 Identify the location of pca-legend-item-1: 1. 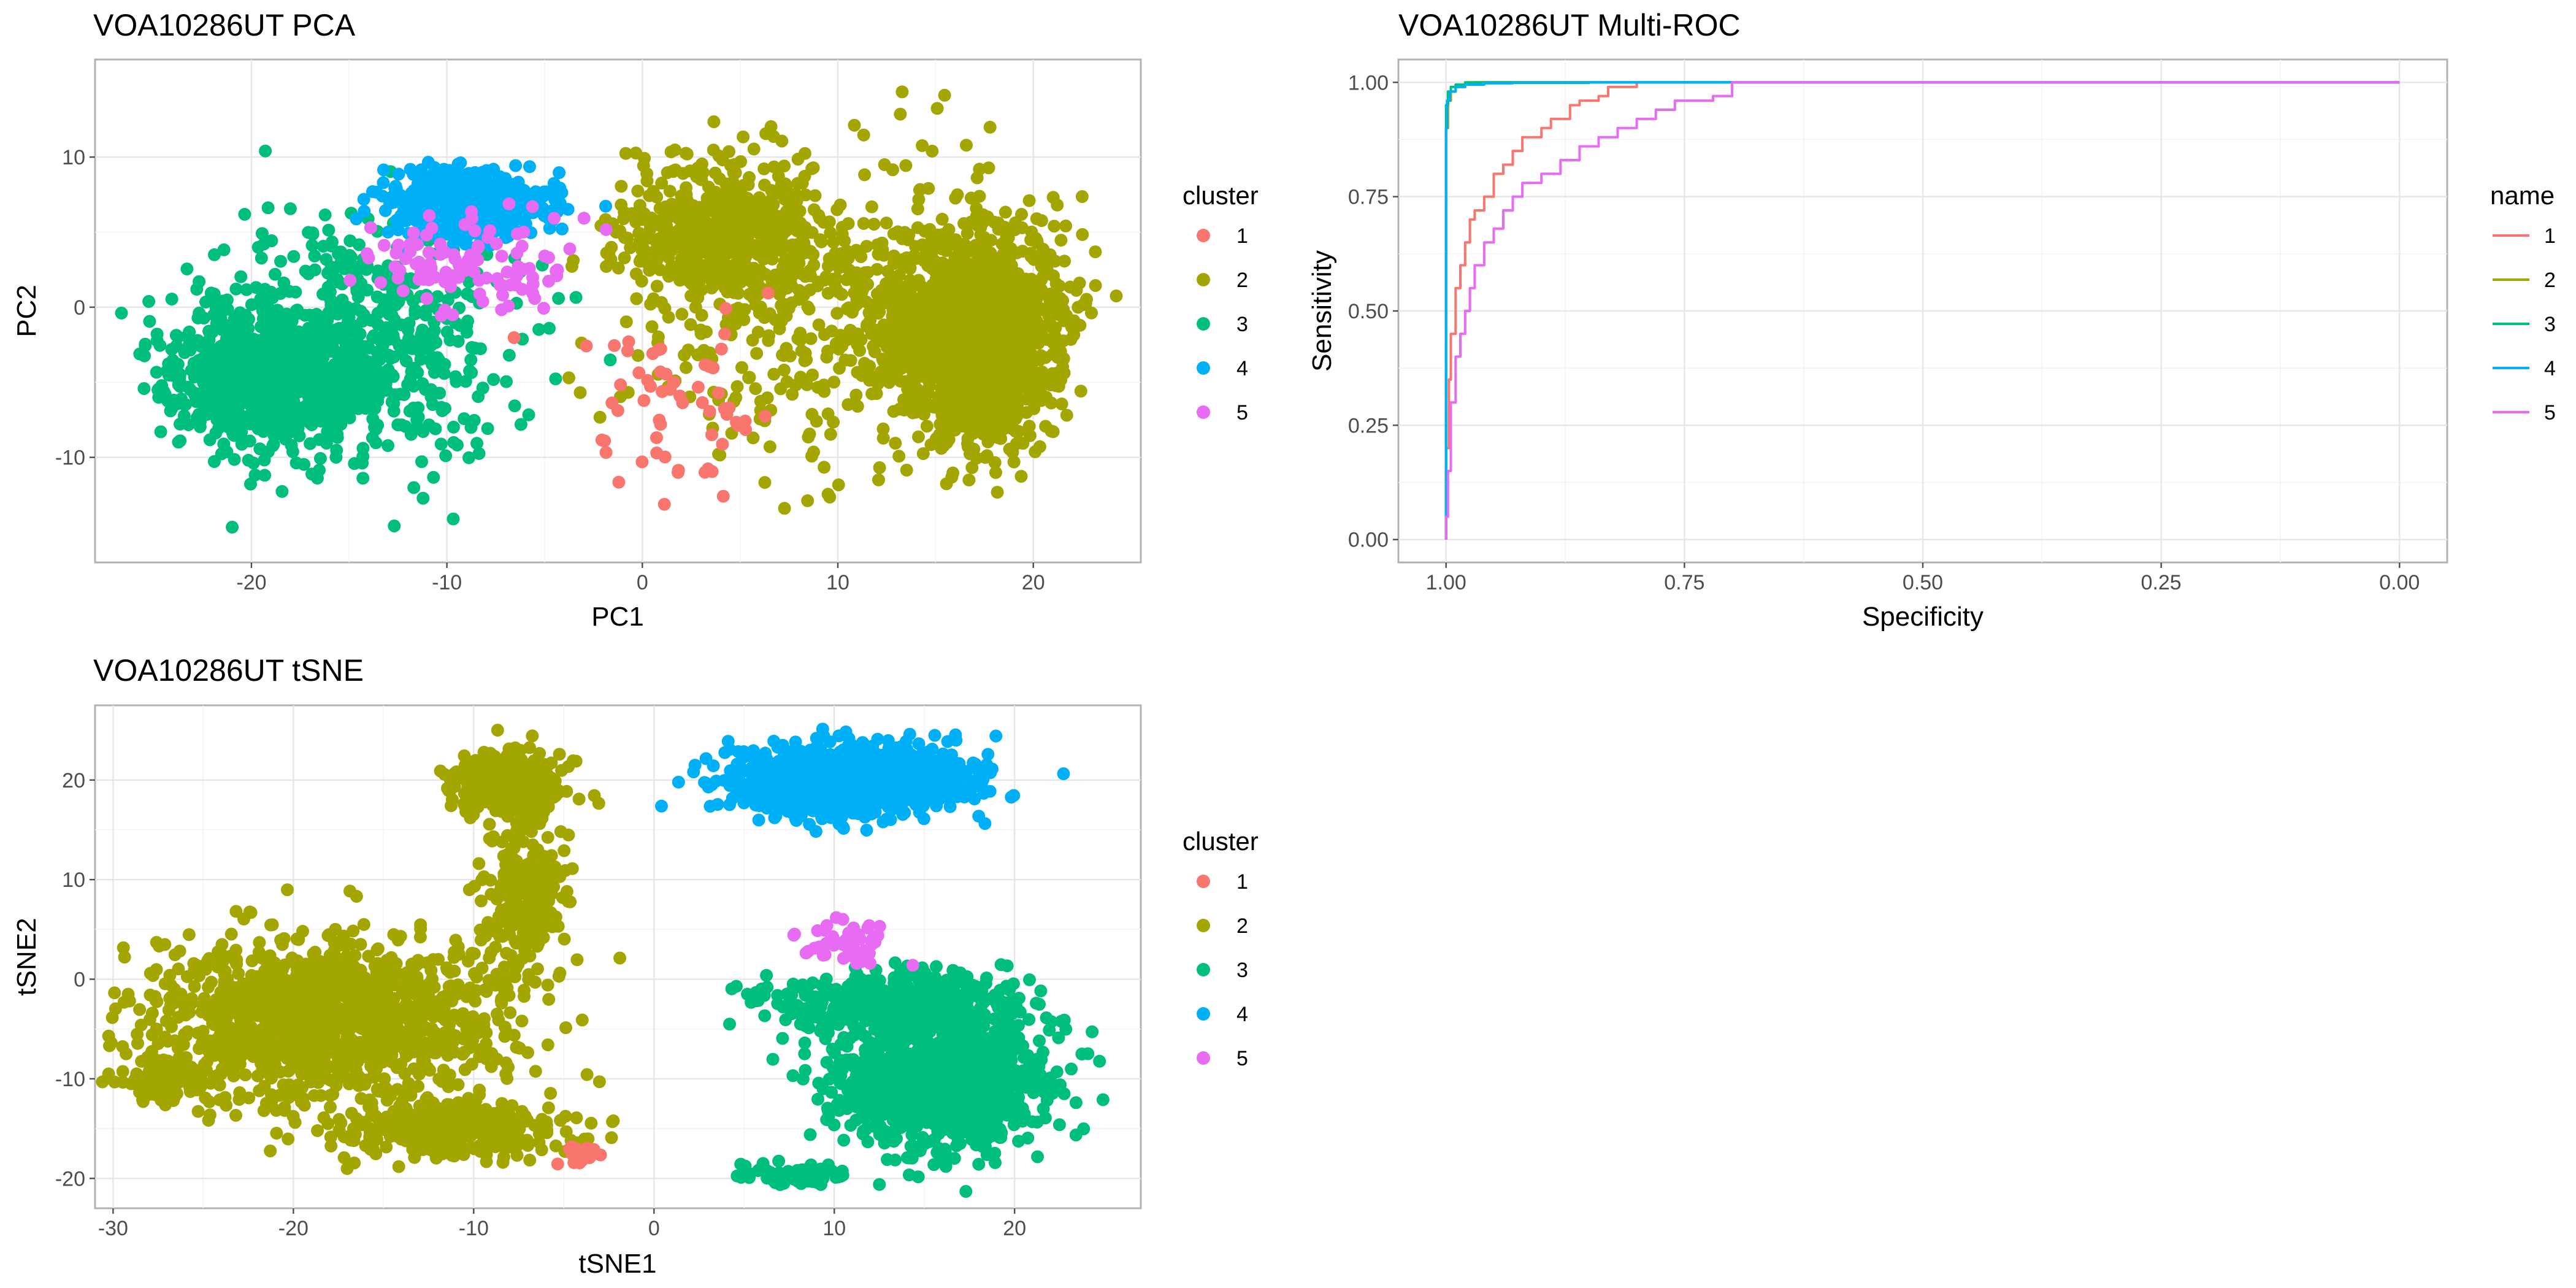
(1222, 236).